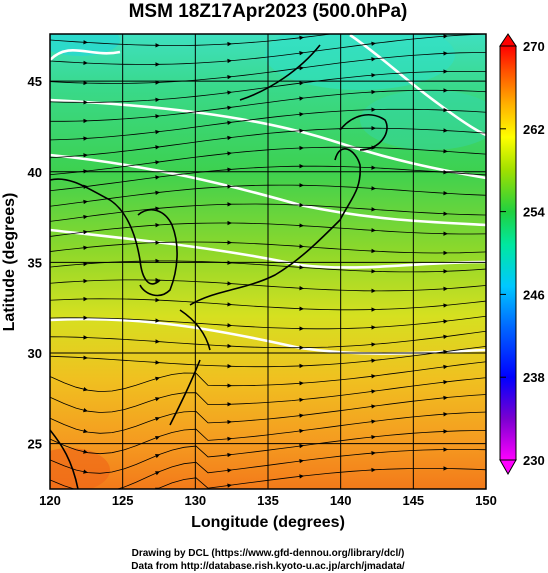  What do you see at coordinates (35, 172) in the screenshot?
I see `y-tick-label: 40` at bounding box center [35, 172].